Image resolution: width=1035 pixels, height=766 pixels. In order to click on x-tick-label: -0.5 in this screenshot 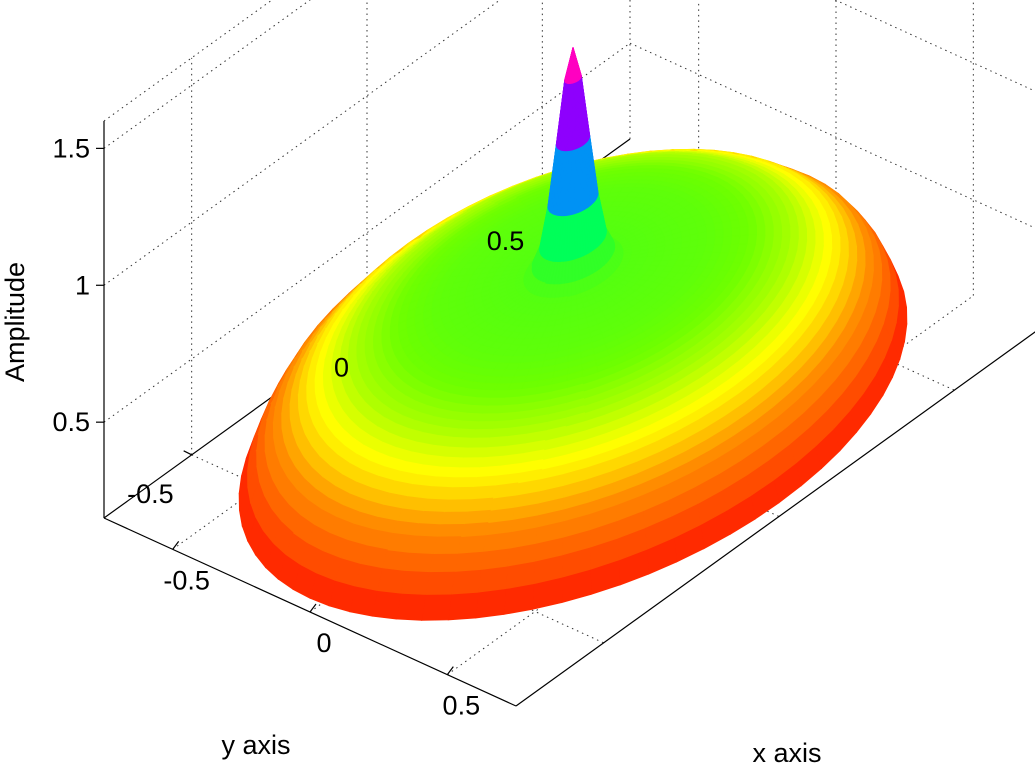, I will do `click(186, 580)`.